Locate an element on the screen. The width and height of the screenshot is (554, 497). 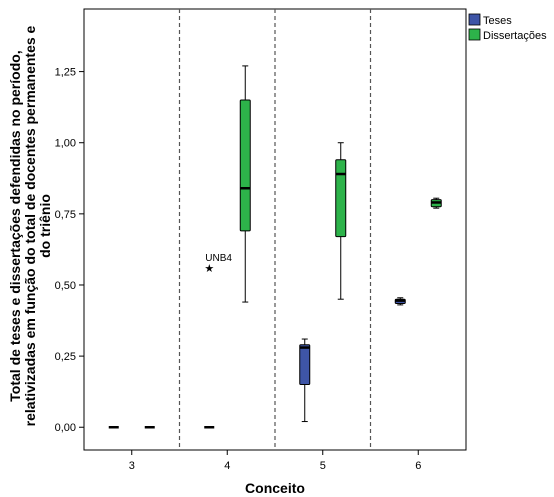
x-tick-label: 4 is located at coordinates (227, 466).